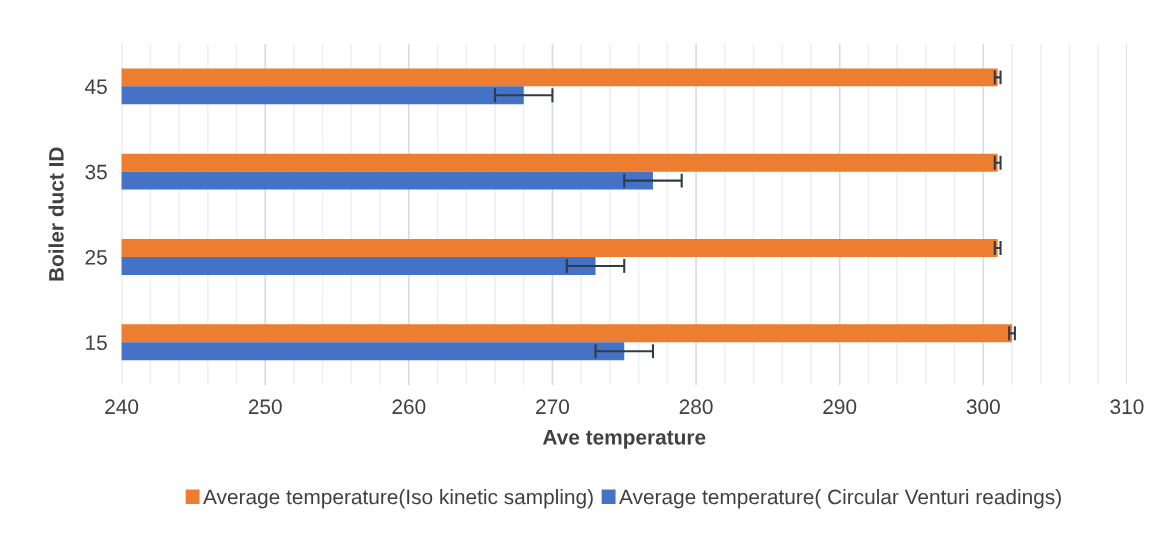 The height and width of the screenshot is (546, 1169). Describe the element at coordinates (624, 439) in the screenshot. I see `x-axis-title: Ave temperature` at that location.